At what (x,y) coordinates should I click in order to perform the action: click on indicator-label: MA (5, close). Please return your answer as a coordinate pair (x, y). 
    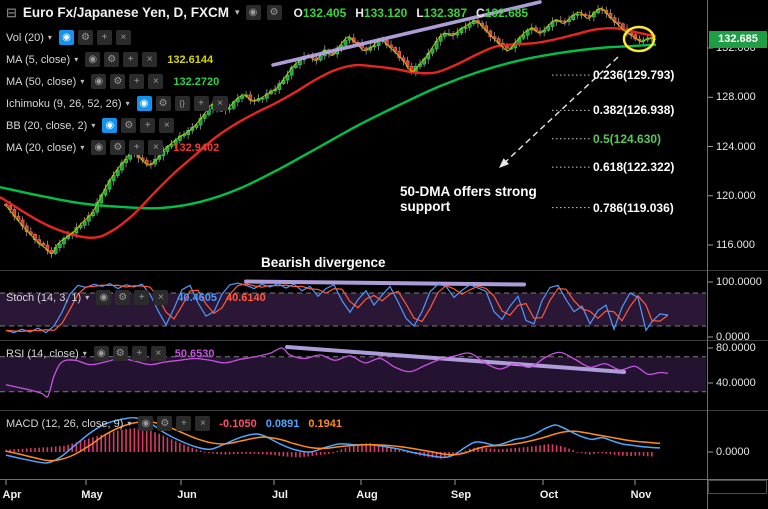
    Looking at the image, I should click on (38, 59).